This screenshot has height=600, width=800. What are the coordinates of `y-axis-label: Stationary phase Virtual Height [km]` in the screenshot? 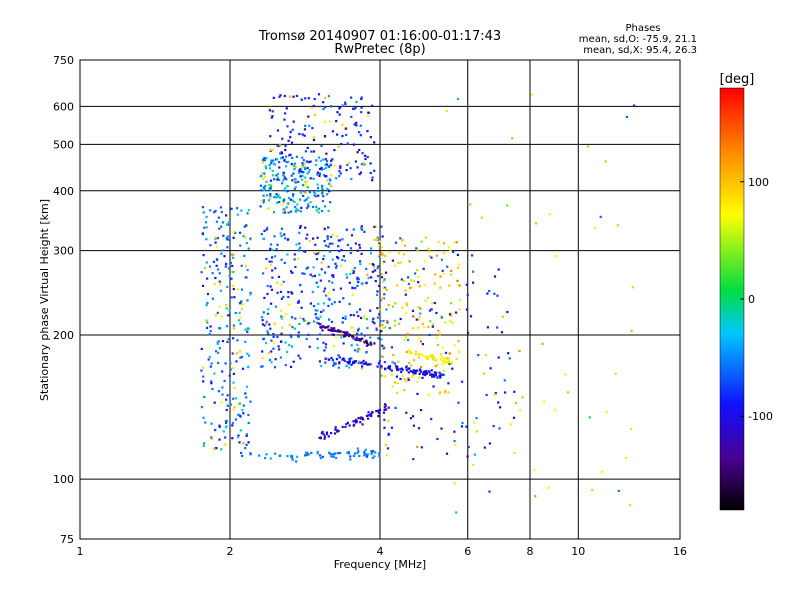 It's located at (44, 300).